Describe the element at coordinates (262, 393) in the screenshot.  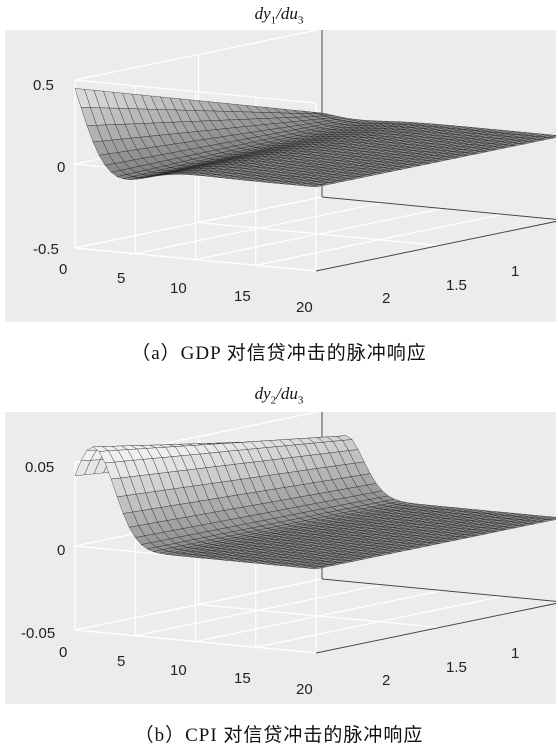
I see `title-b-prefix: dy` at that location.